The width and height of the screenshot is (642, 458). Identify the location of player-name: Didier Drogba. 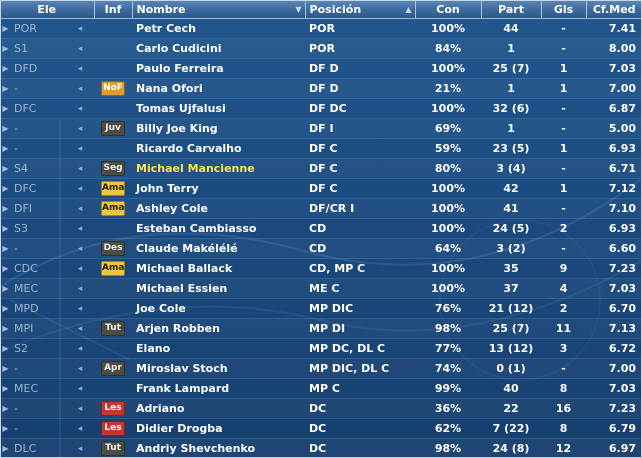
(219, 428).